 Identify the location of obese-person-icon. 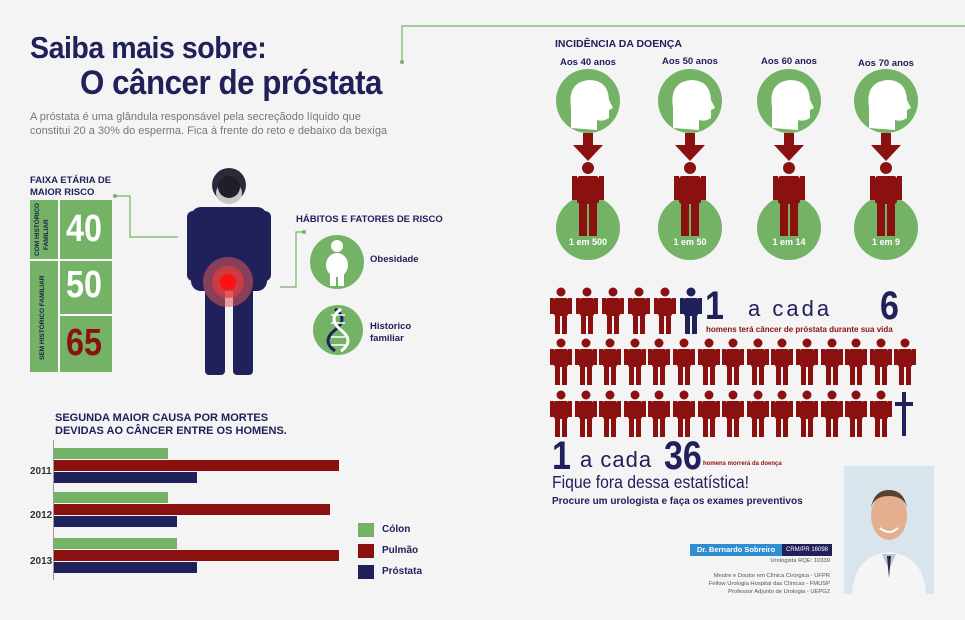
(337, 263).